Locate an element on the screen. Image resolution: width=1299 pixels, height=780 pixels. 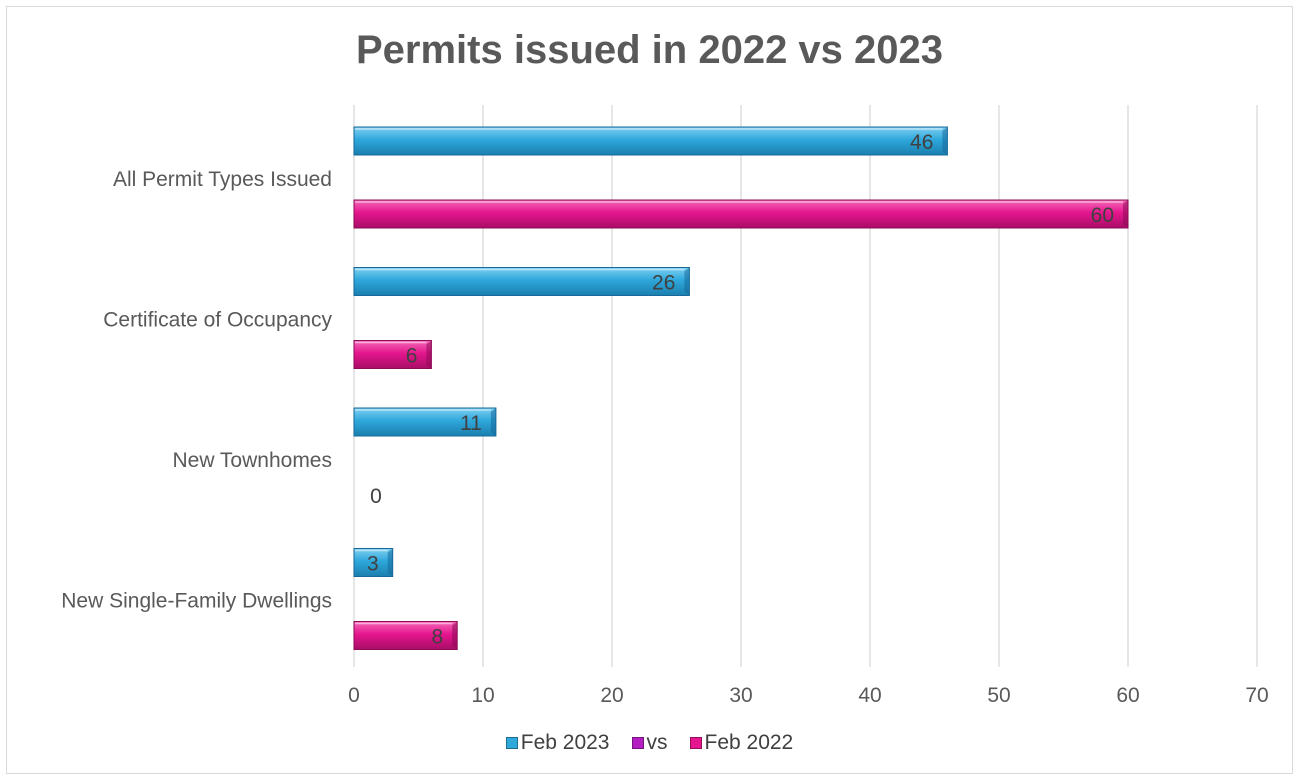
legend-label: Feb 2023 is located at coordinates (565, 742).